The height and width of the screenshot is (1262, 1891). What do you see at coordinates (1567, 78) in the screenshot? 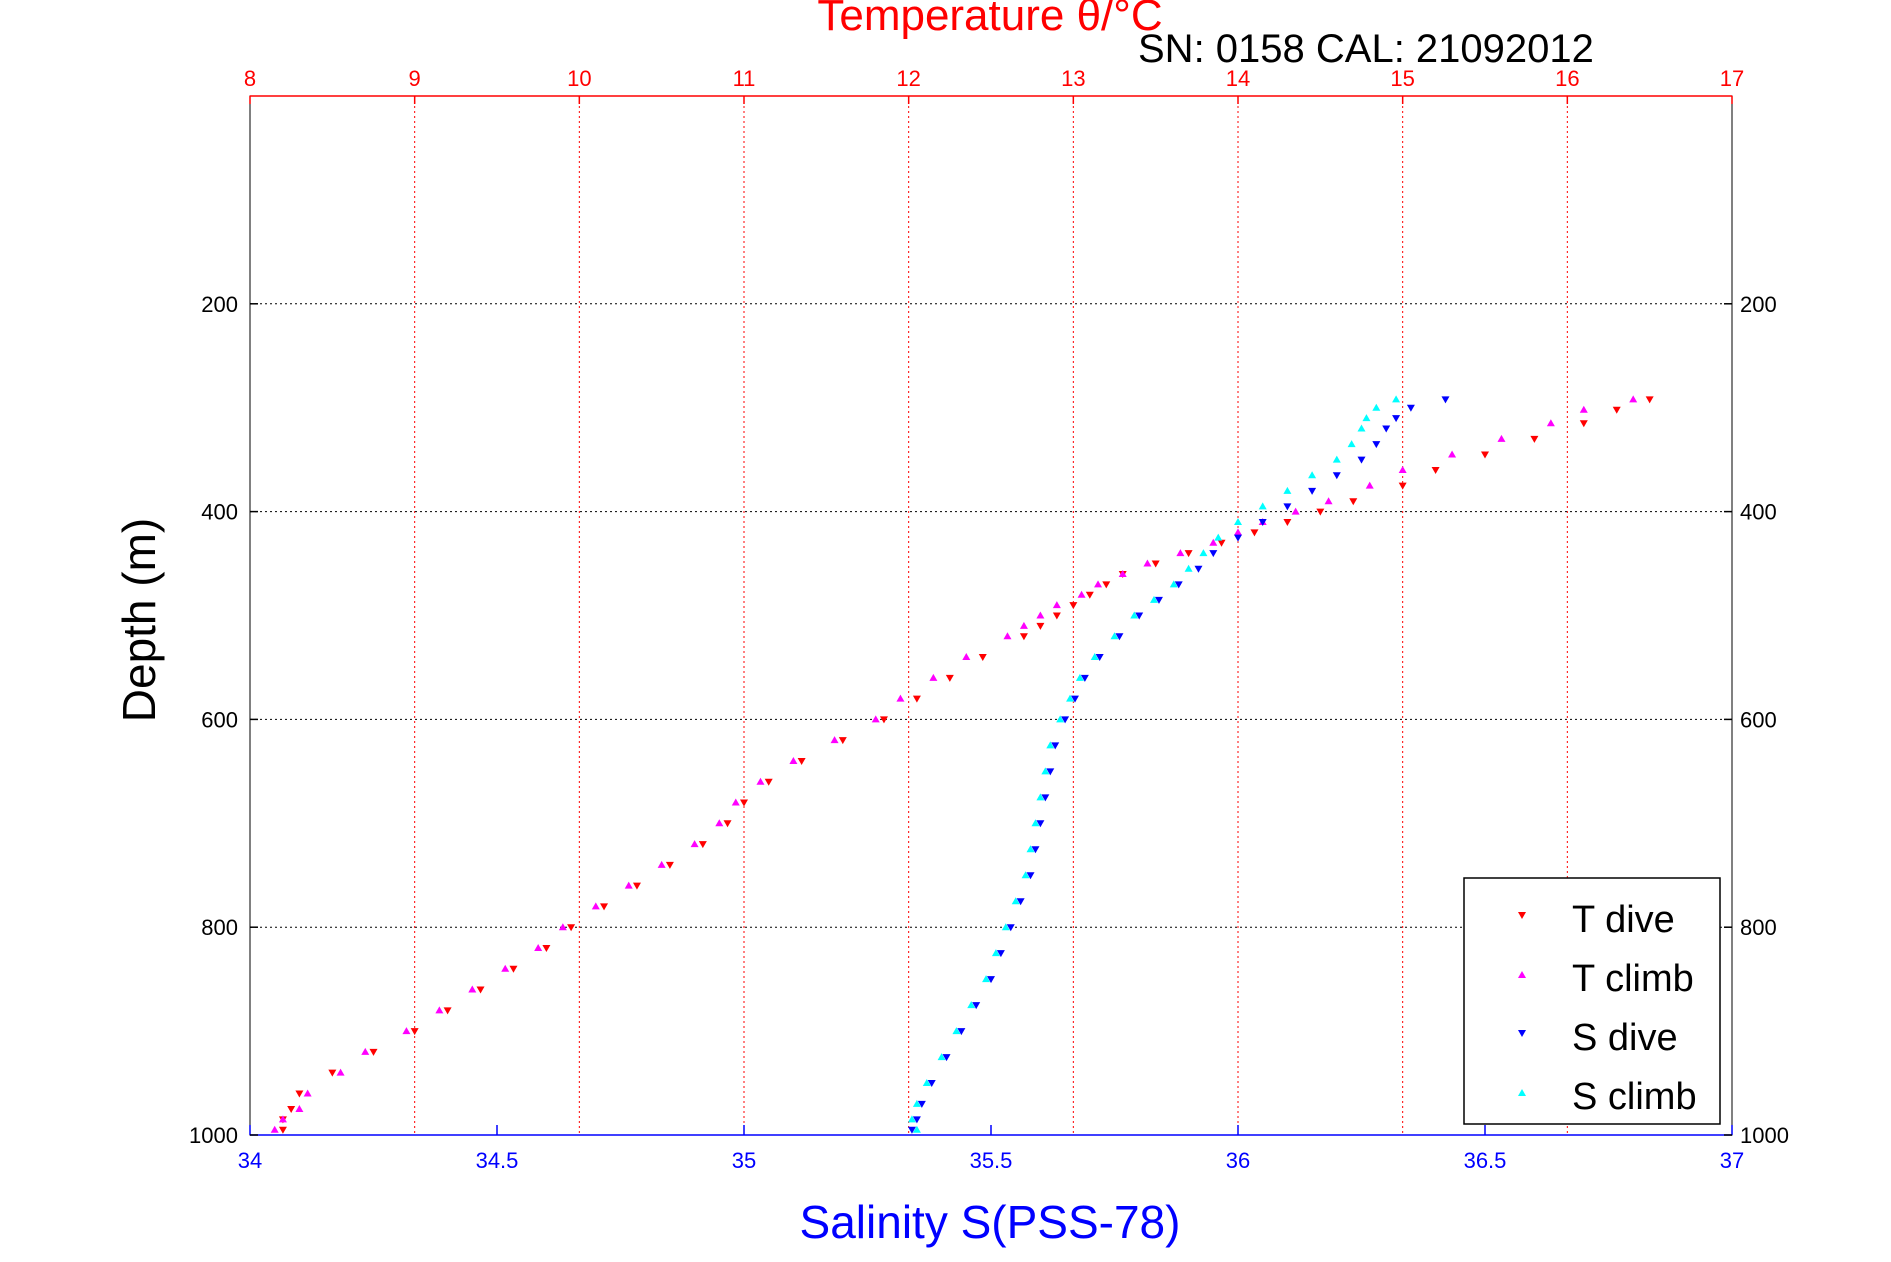
I see `top-tick-label-8: 16` at bounding box center [1567, 78].